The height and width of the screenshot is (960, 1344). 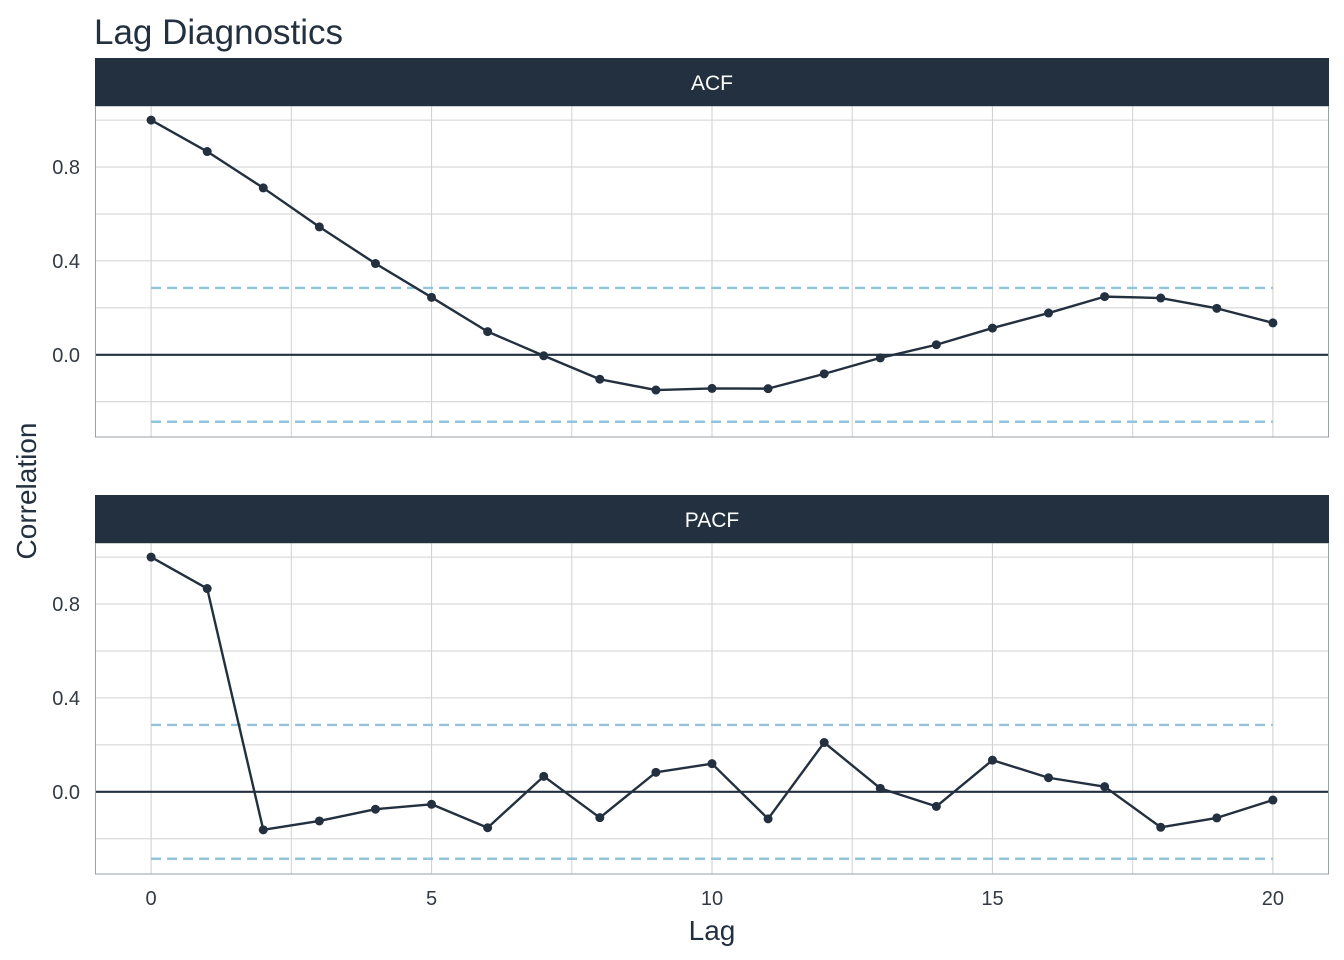 I want to click on pacf-y-tick-label: 0.0, so click(x=66, y=793).